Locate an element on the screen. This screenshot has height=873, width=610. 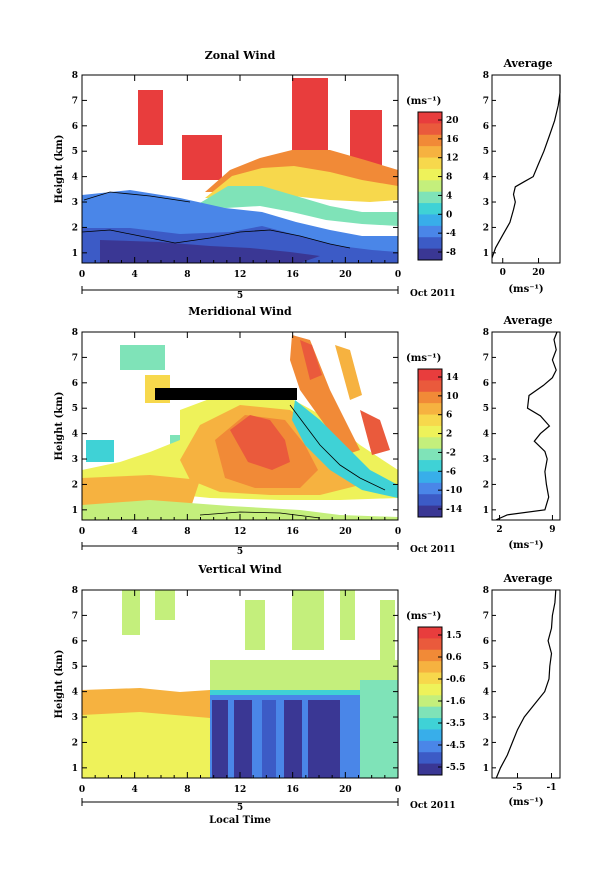
colorbar-tick-label: -14 is located at coordinates (454, 510).